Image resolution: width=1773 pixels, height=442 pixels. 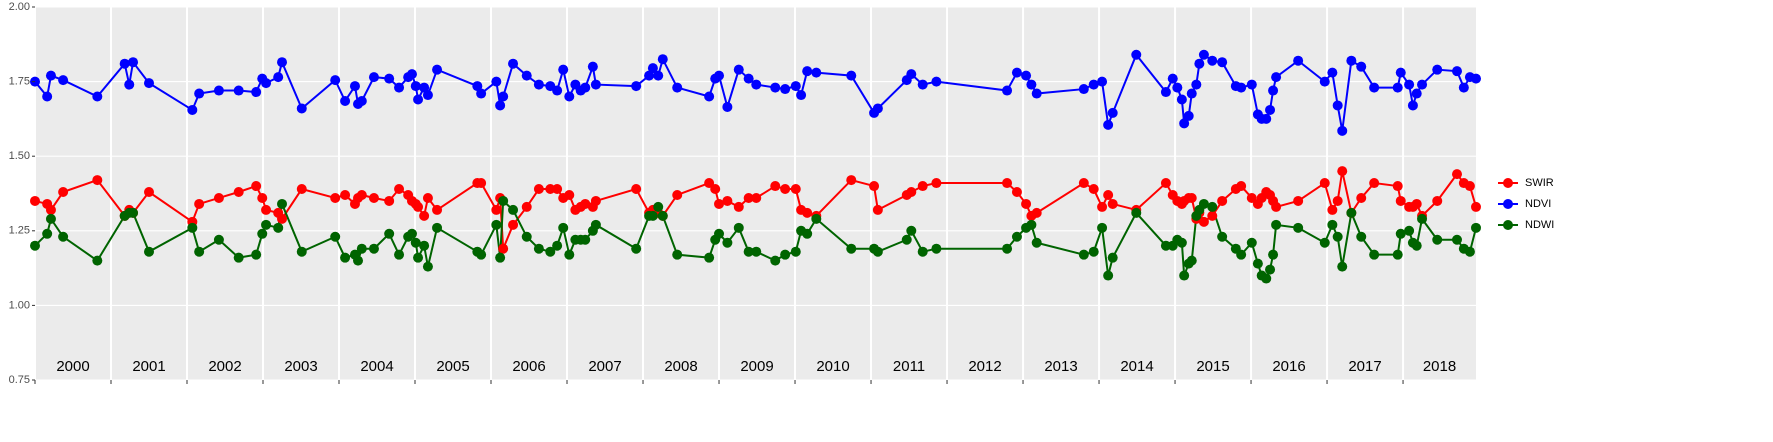 I want to click on y-tick-label: 0.75, so click(x=19, y=380).